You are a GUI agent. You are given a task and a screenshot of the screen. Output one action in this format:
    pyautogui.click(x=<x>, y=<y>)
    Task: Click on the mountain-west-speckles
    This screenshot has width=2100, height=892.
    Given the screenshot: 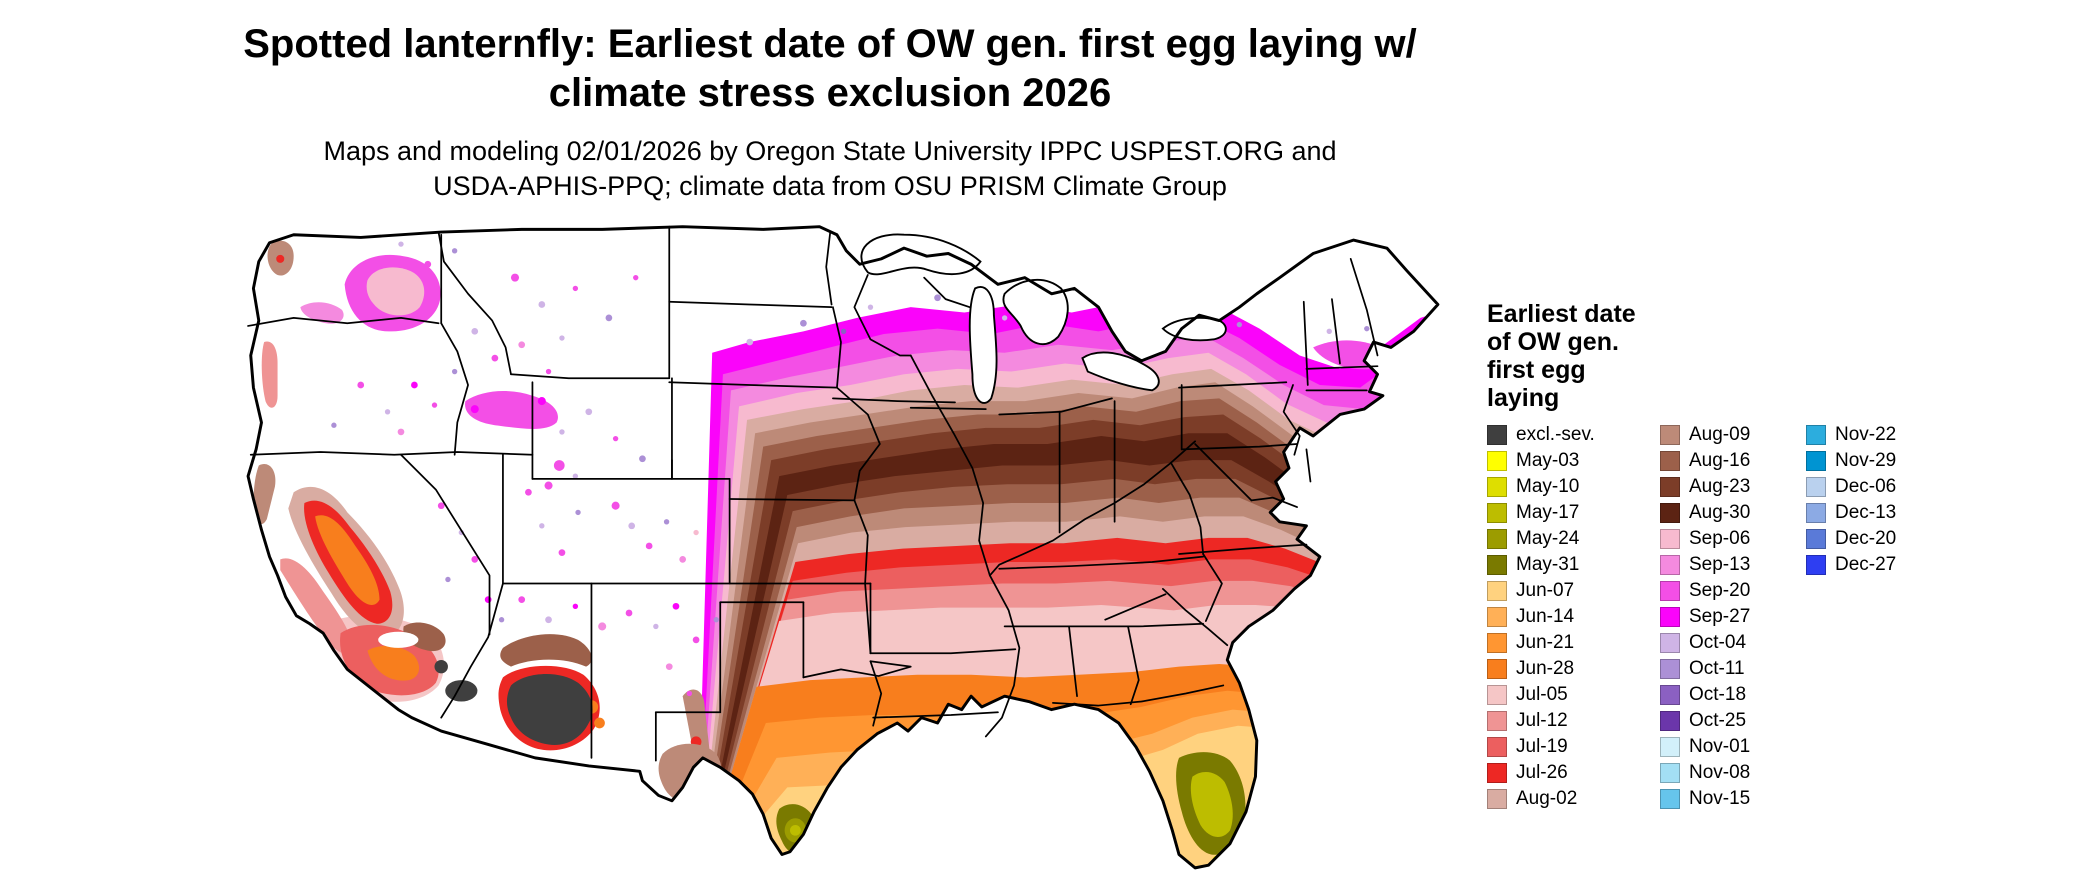 What is the action you would take?
    pyautogui.click(x=525, y=469)
    